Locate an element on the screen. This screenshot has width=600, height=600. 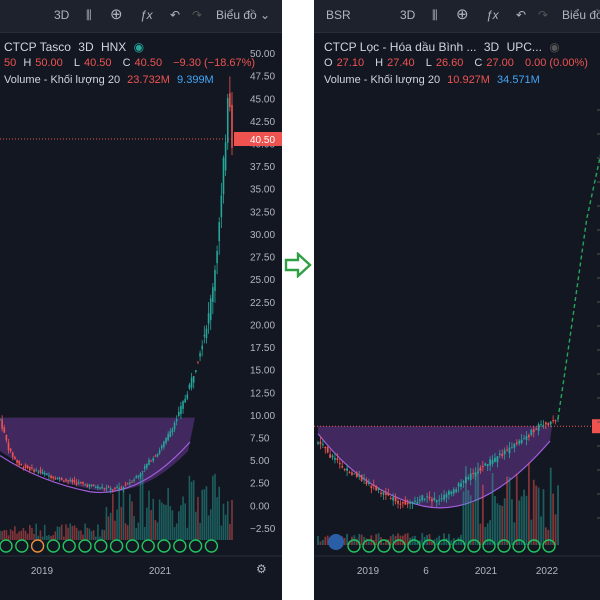
left-interval-button: 3D is located at coordinates (62, 15).